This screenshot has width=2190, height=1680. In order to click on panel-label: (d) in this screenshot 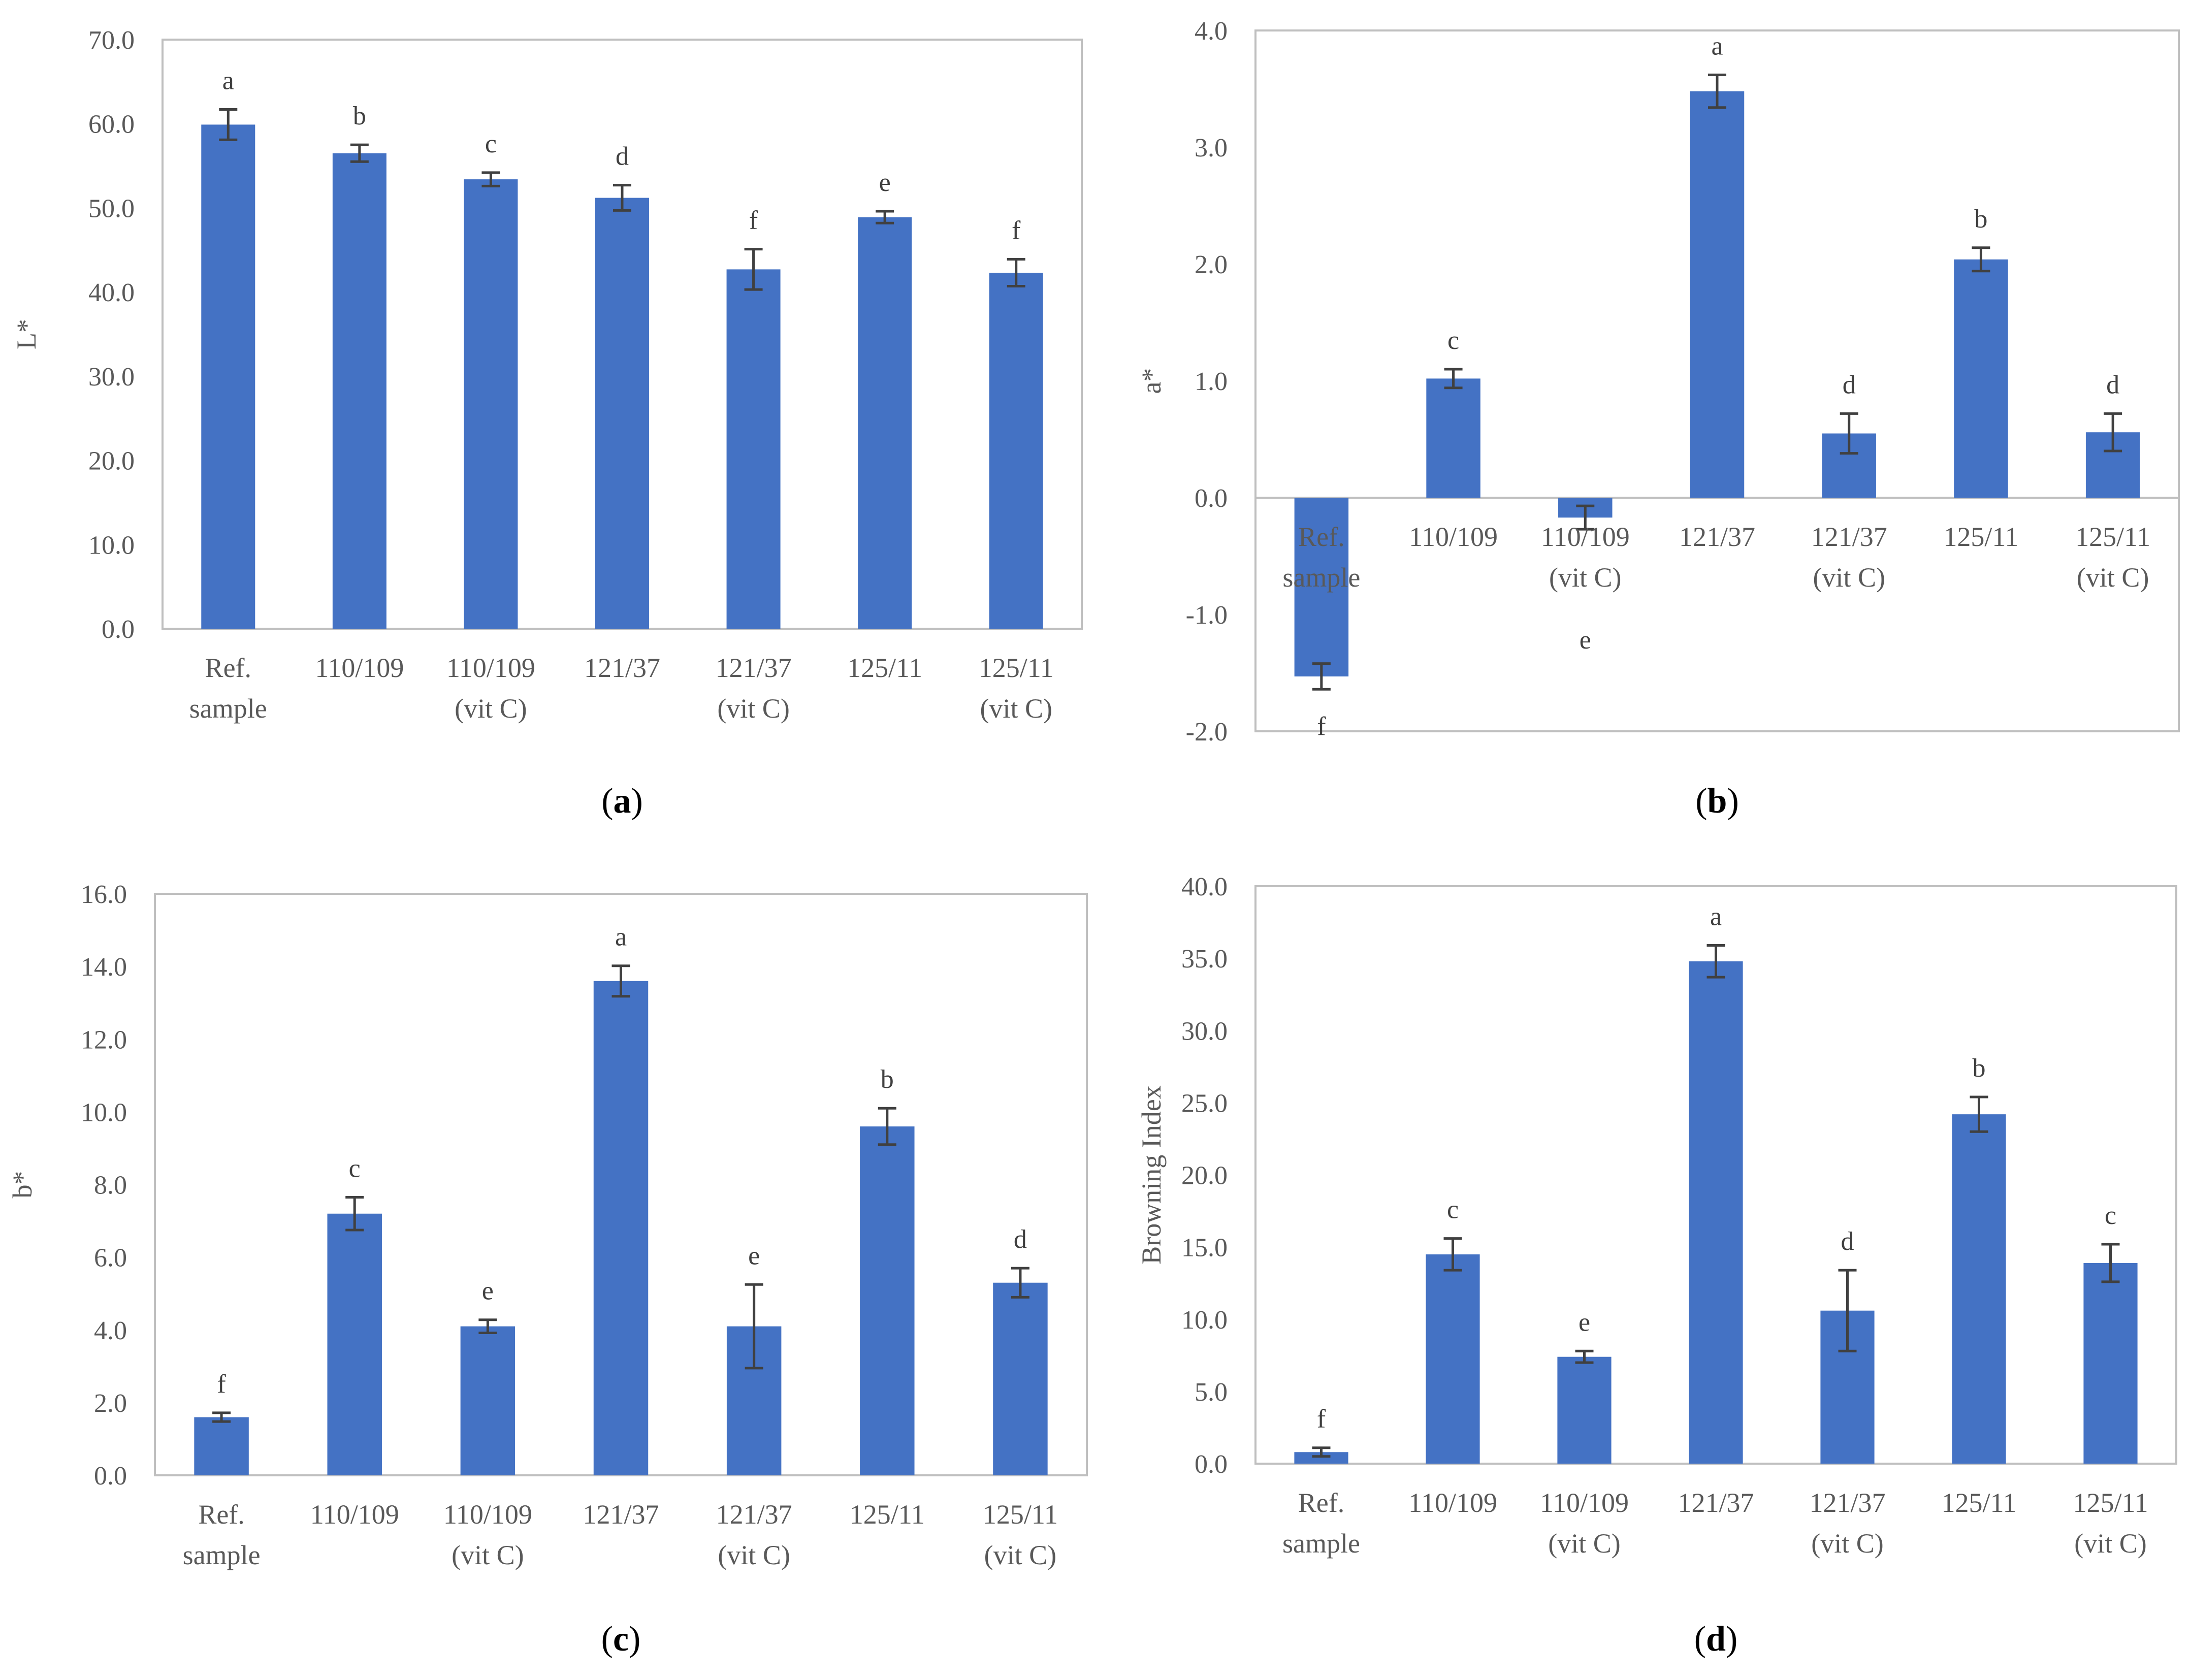, I will do `click(1716, 1640)`.